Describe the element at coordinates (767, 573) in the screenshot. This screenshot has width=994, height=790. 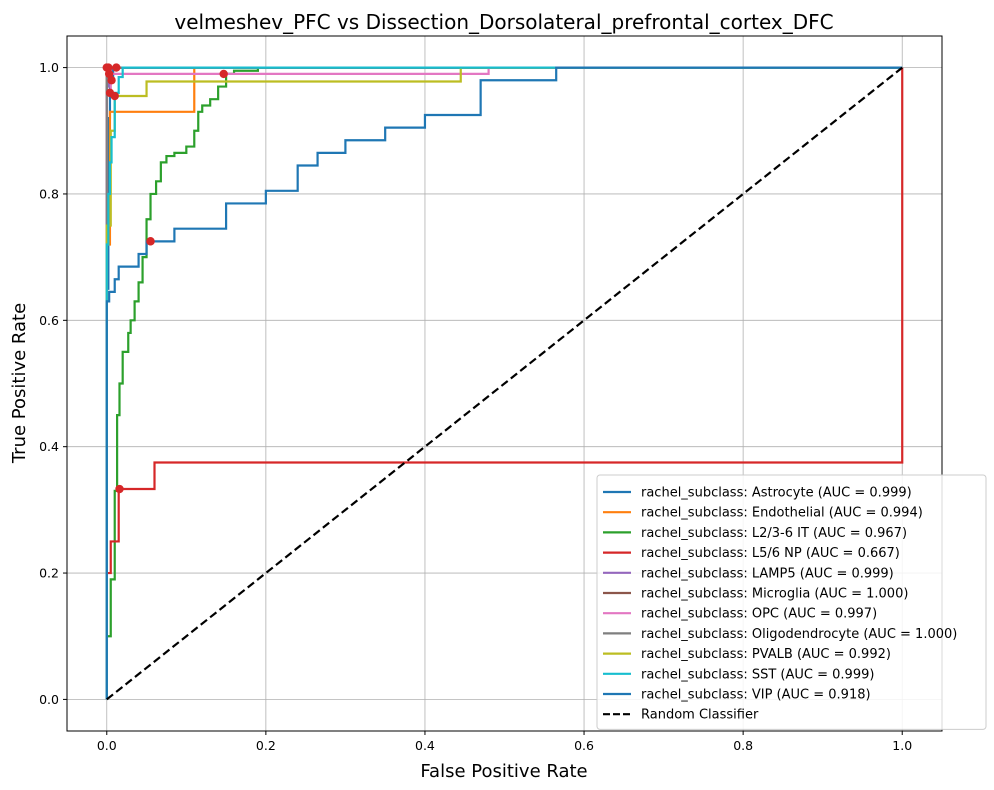
I see `legend-entry: rachel_subclass: LAMP5 (AUC = 0.999)` at that location.